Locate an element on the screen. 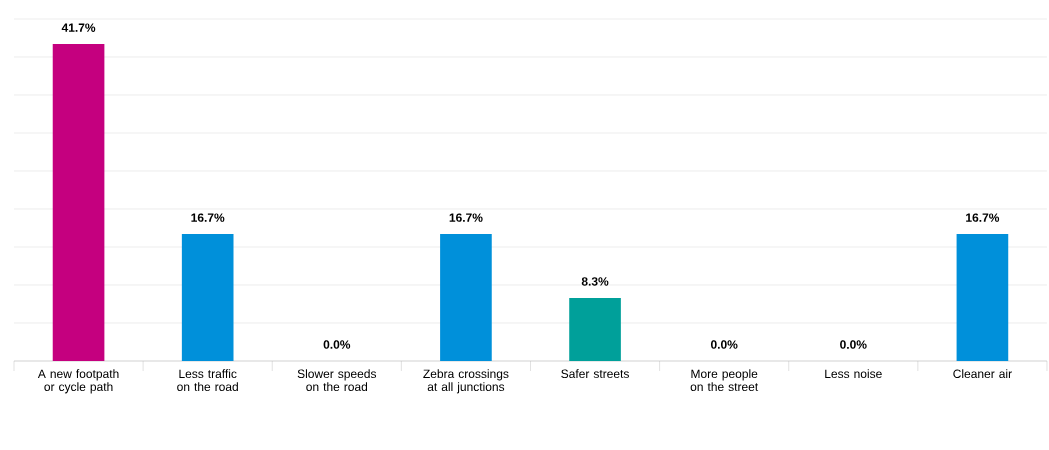  x-tick-label: Zebra crossings at all junctions is located at coordinates (466, 381).